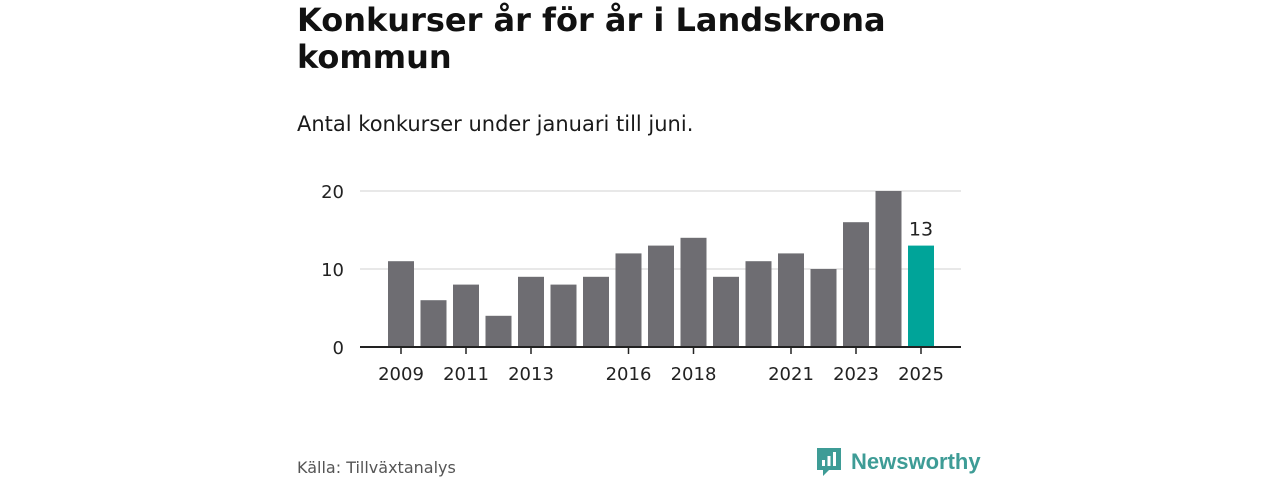 Image resolution: width=1280 pixels, height=480 pixels. I want to click on y-tick-label: 20, so click(332, 192).